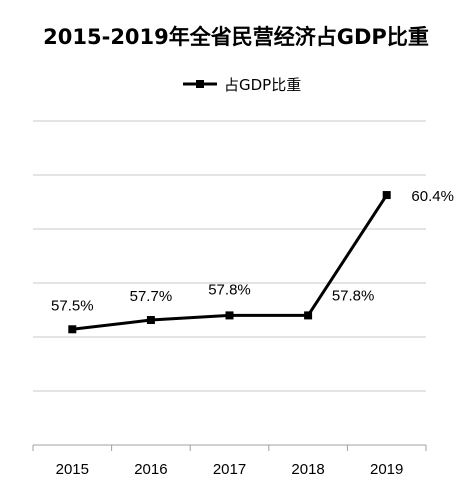 The width and height of the screenshot is (476, 492). I want to click on x-tick-label: 2016, so click(150, 469).